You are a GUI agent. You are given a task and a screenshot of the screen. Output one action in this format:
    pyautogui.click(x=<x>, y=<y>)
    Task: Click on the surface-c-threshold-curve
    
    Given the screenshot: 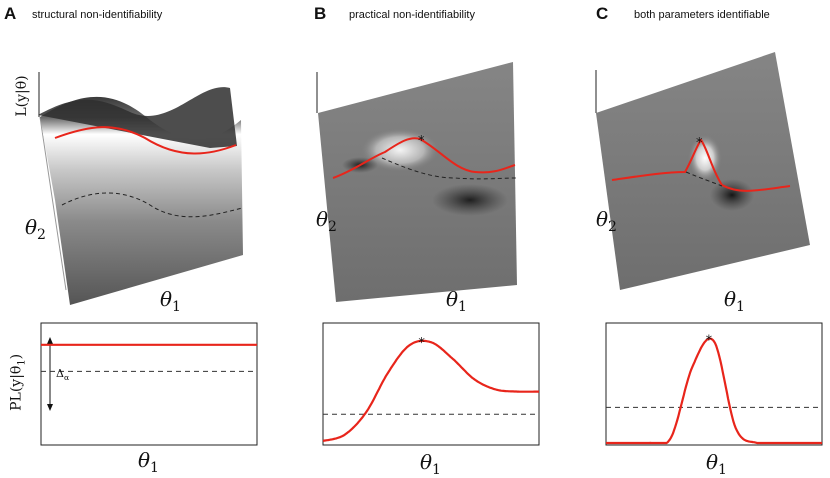 What is the action you would take?
    pyautogui.click(x=704, y=179)
    